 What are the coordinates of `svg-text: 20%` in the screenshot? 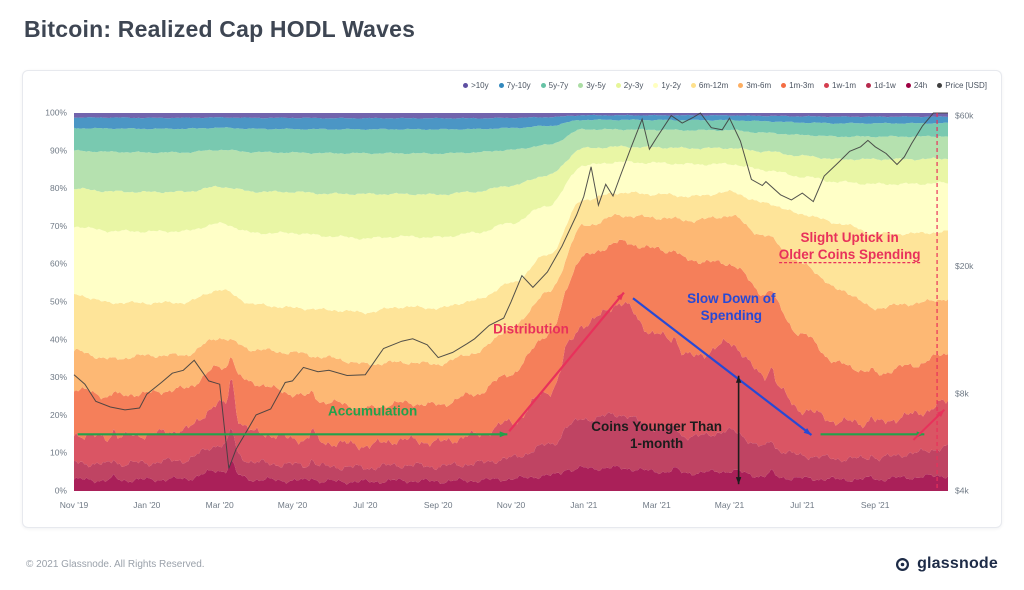 It's located at (58, 415).